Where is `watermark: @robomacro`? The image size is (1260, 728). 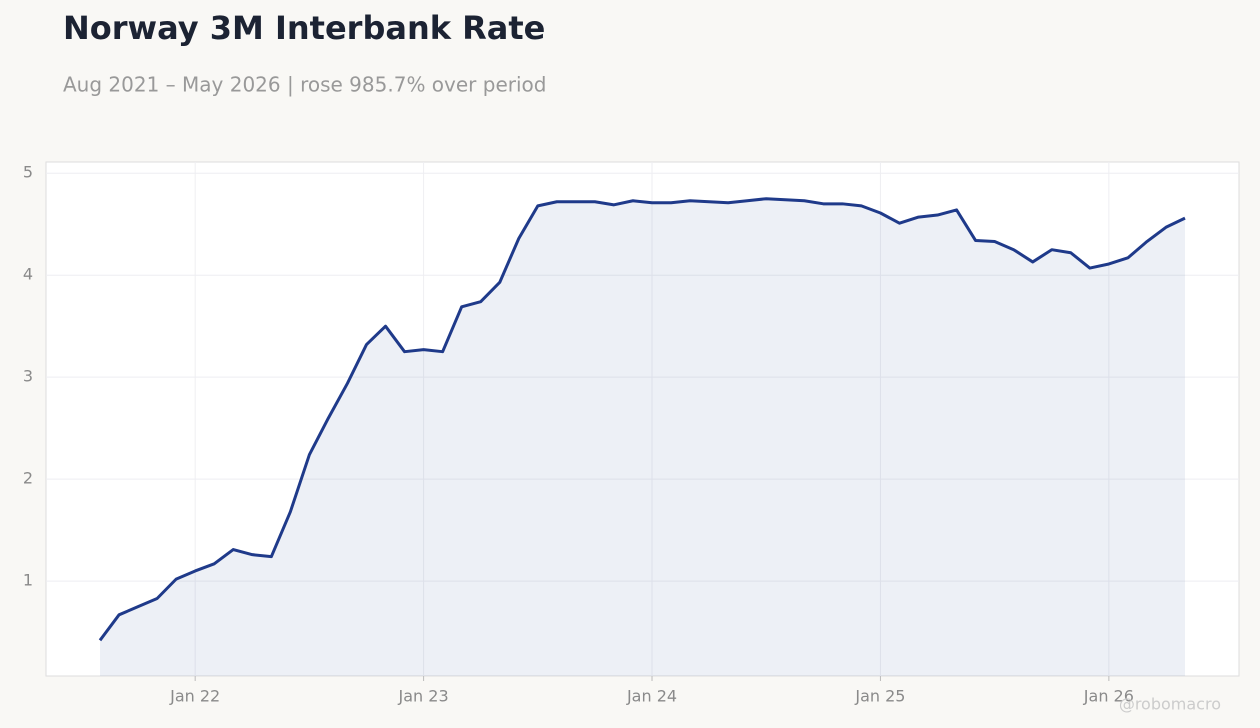
watermark: @robomacro is located at coordinates (1170, 704).